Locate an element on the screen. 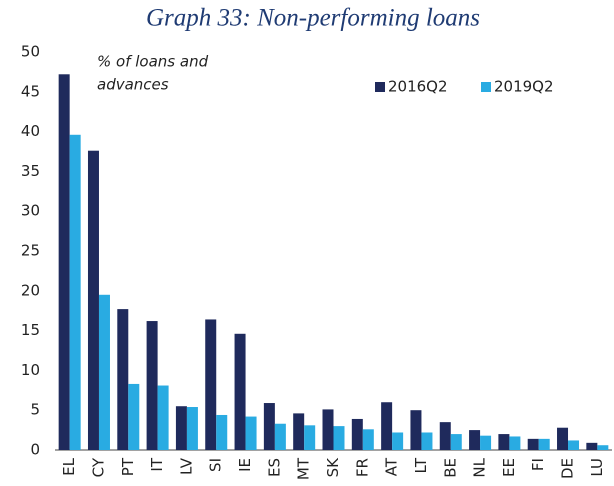  x-tick-label: DE is located at coordinates (568, 468).